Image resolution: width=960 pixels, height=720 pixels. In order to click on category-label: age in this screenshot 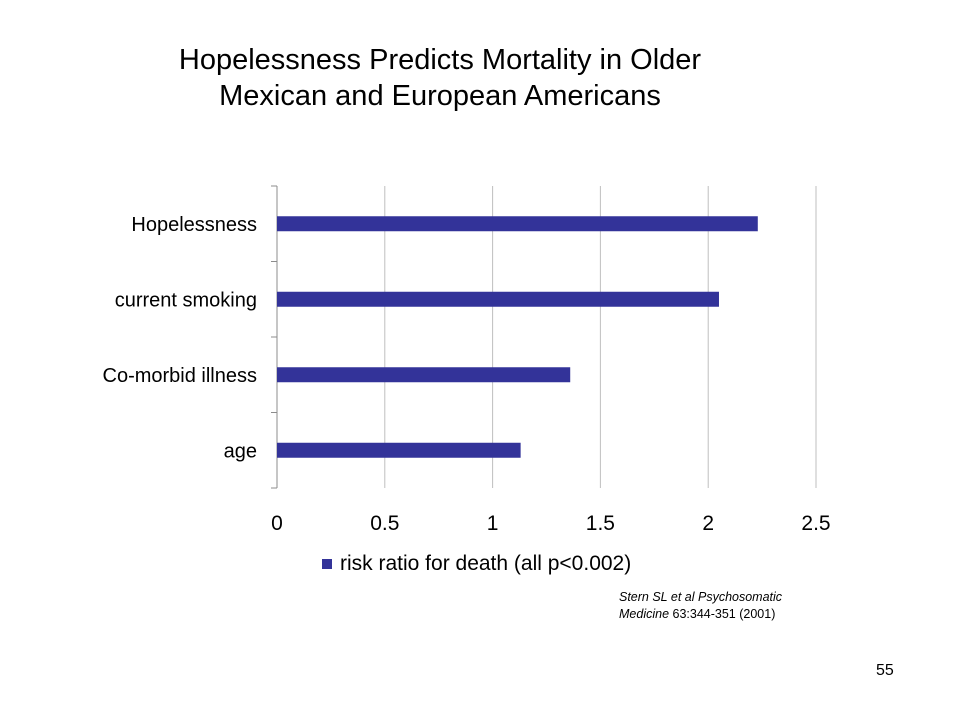, I will do `click(240, 451)`.